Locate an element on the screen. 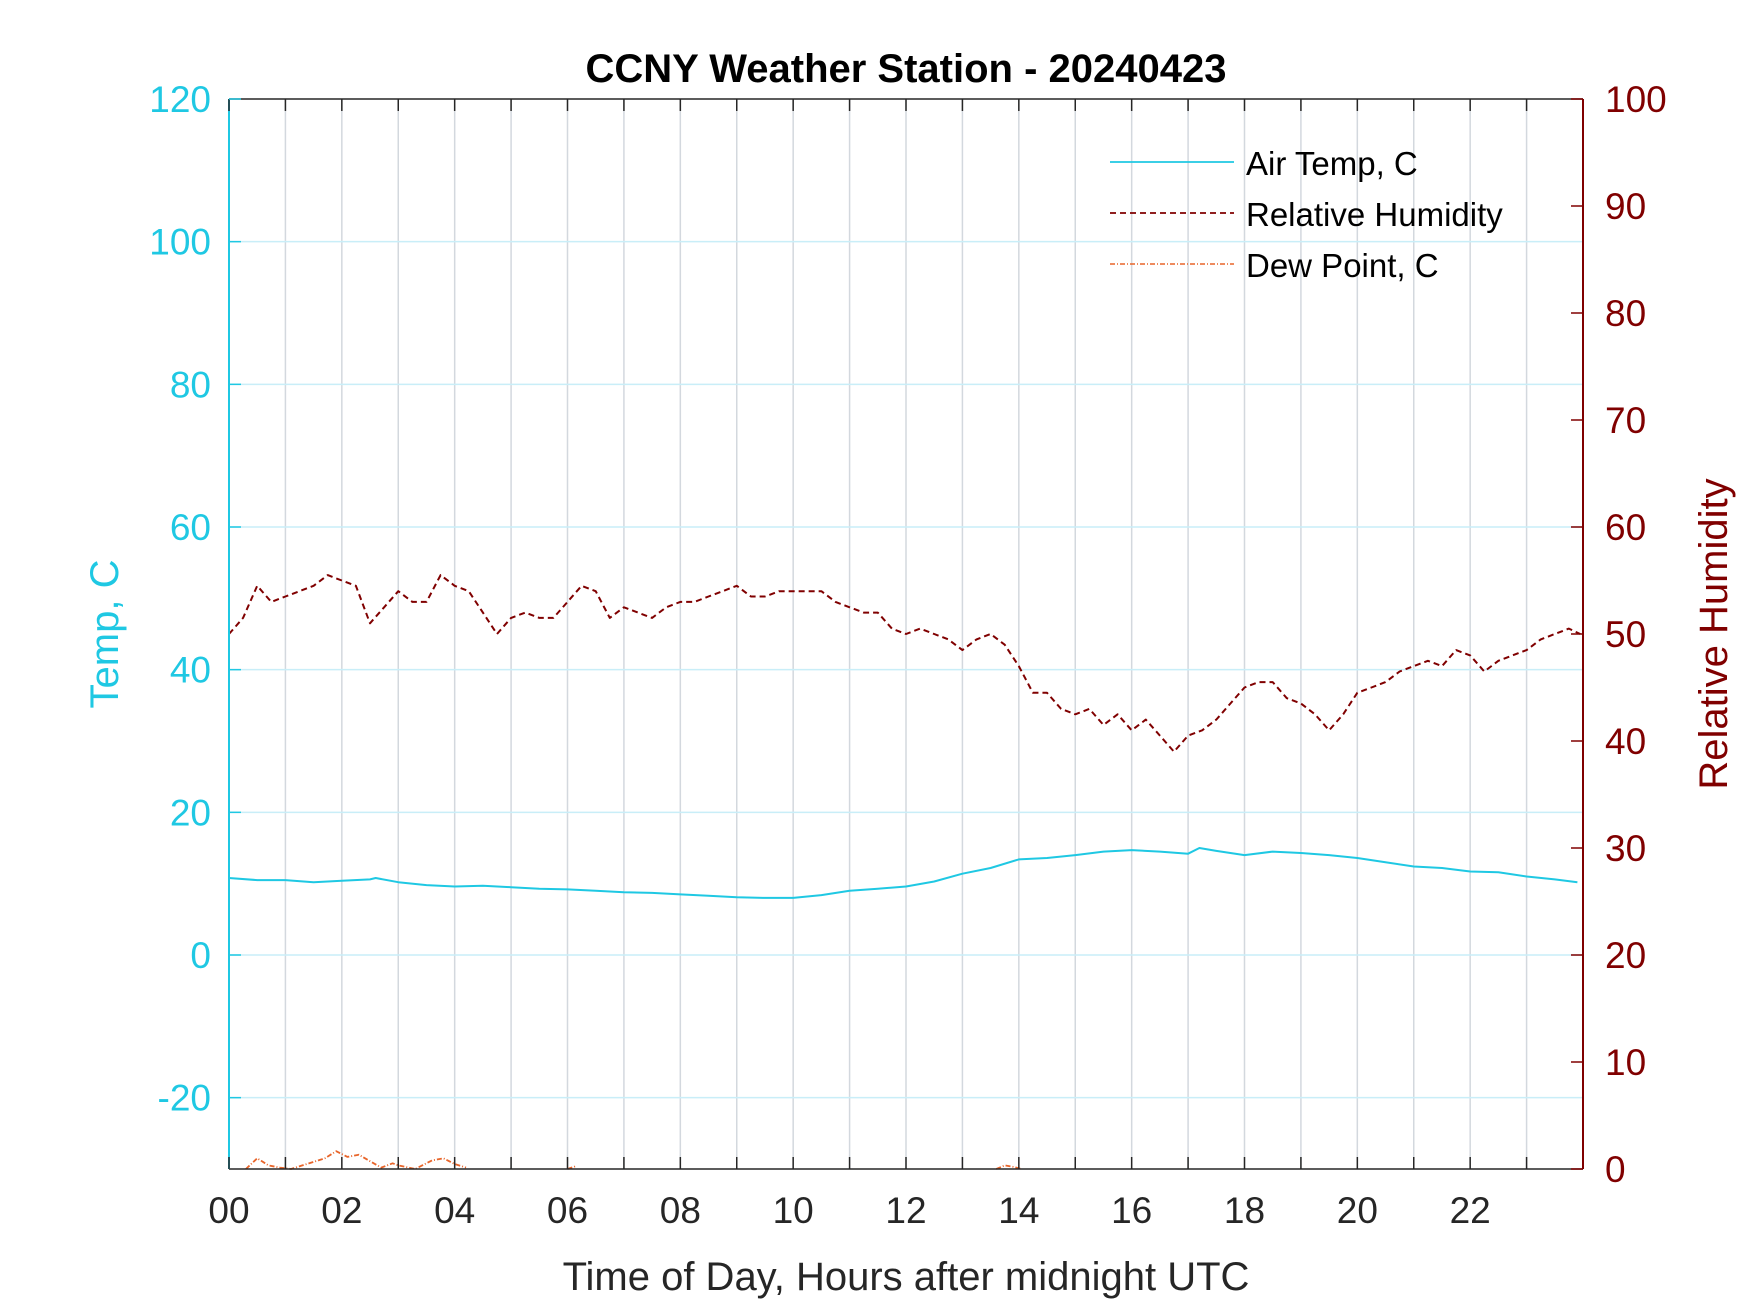 The height and width of the screenshot is (1313, 1750). series-line-air-temp is located at coordinates (903, 873).